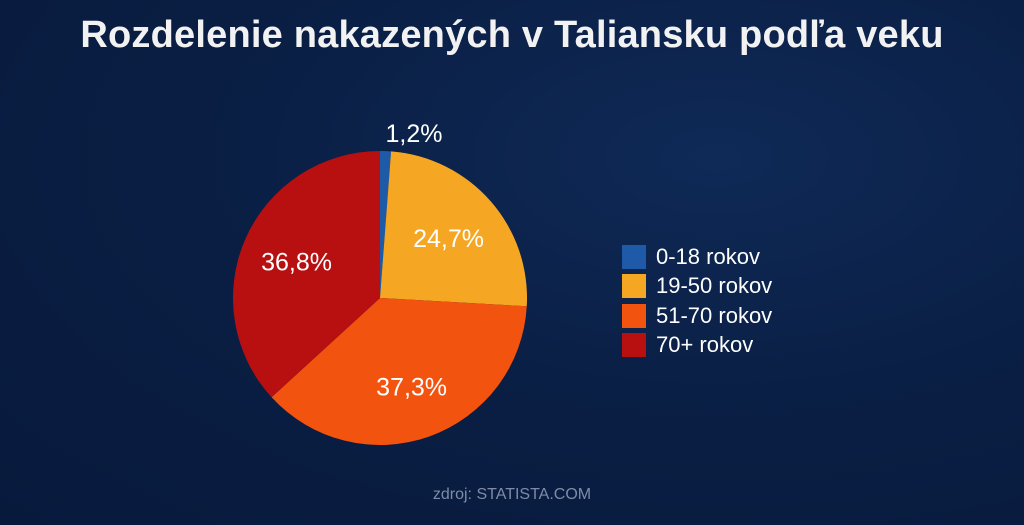  I want to click on legend-label-19-50: 19-50 rokov, so click(714, 286).